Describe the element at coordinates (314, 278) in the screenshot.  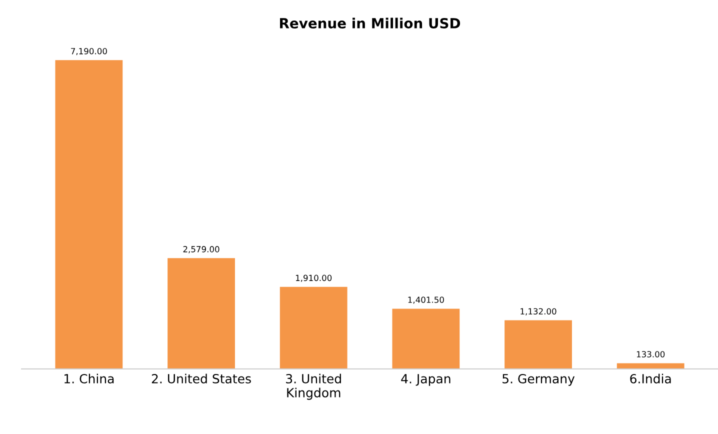
I see `data-label: 1,910.00` at that location.